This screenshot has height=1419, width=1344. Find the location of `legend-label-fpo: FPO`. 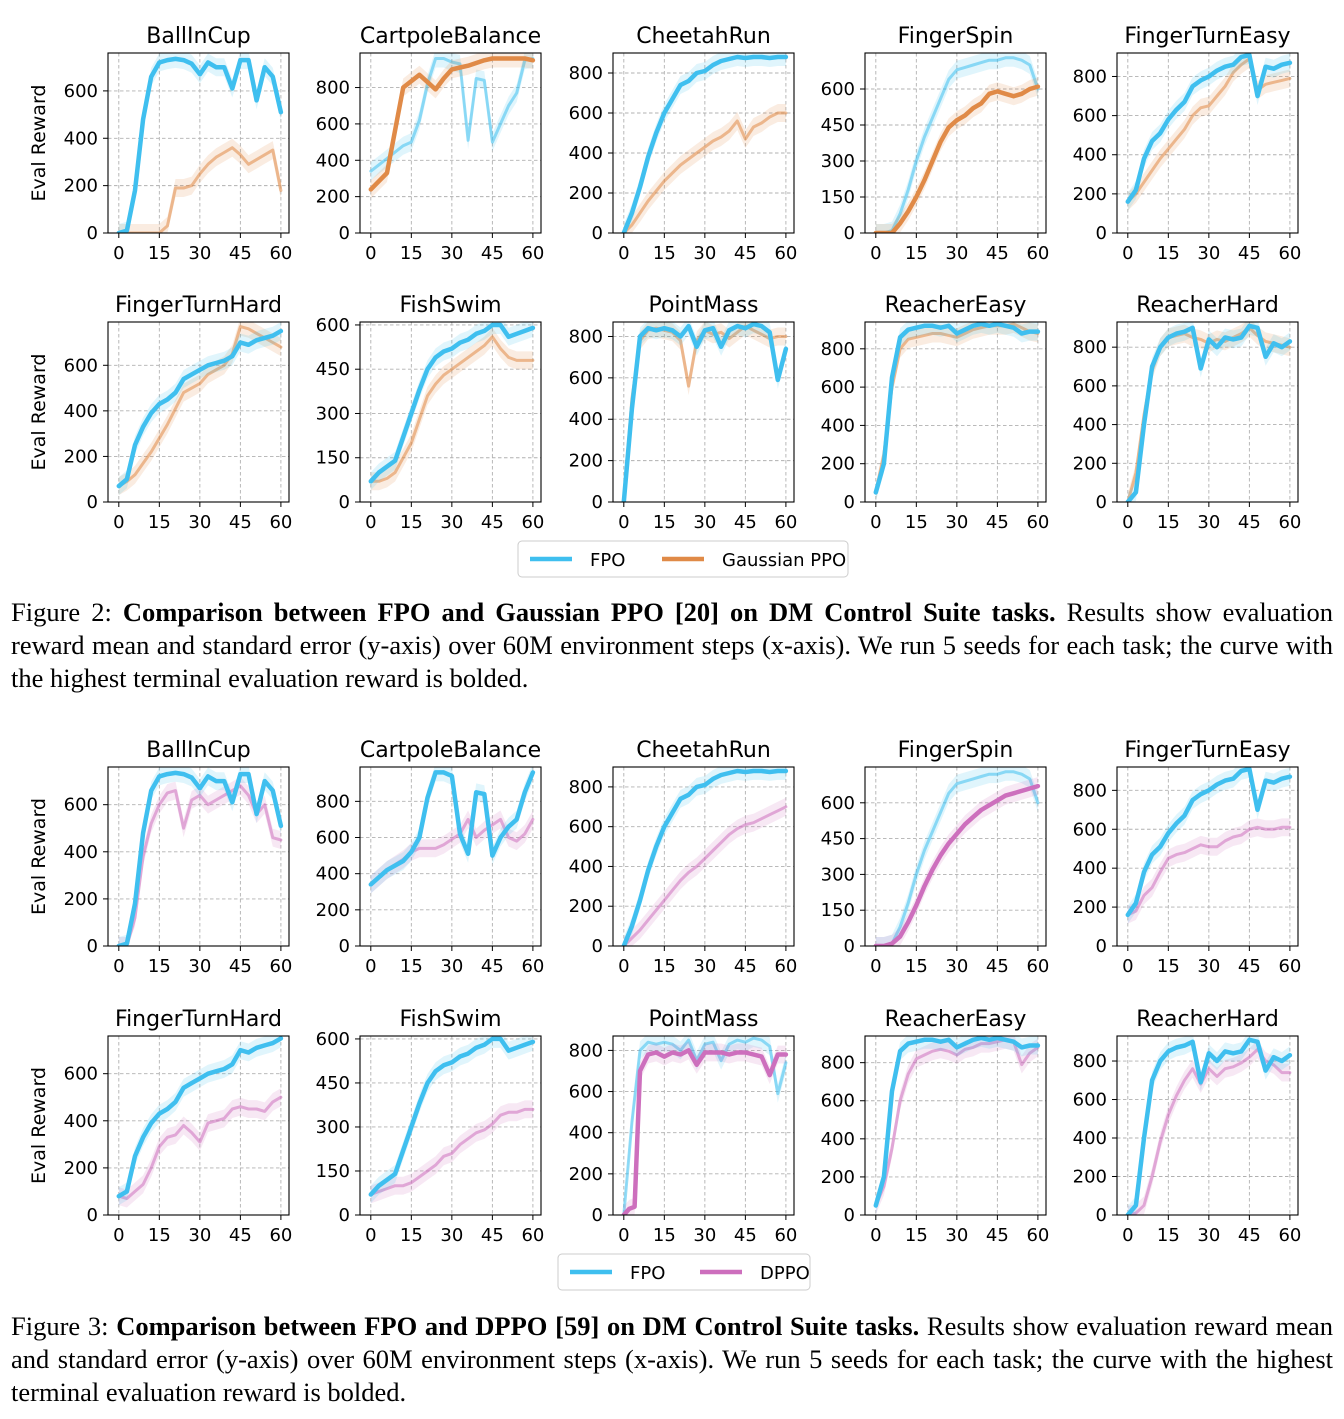

legend-label-fpo: FPO is located at coordinates (607, 560).